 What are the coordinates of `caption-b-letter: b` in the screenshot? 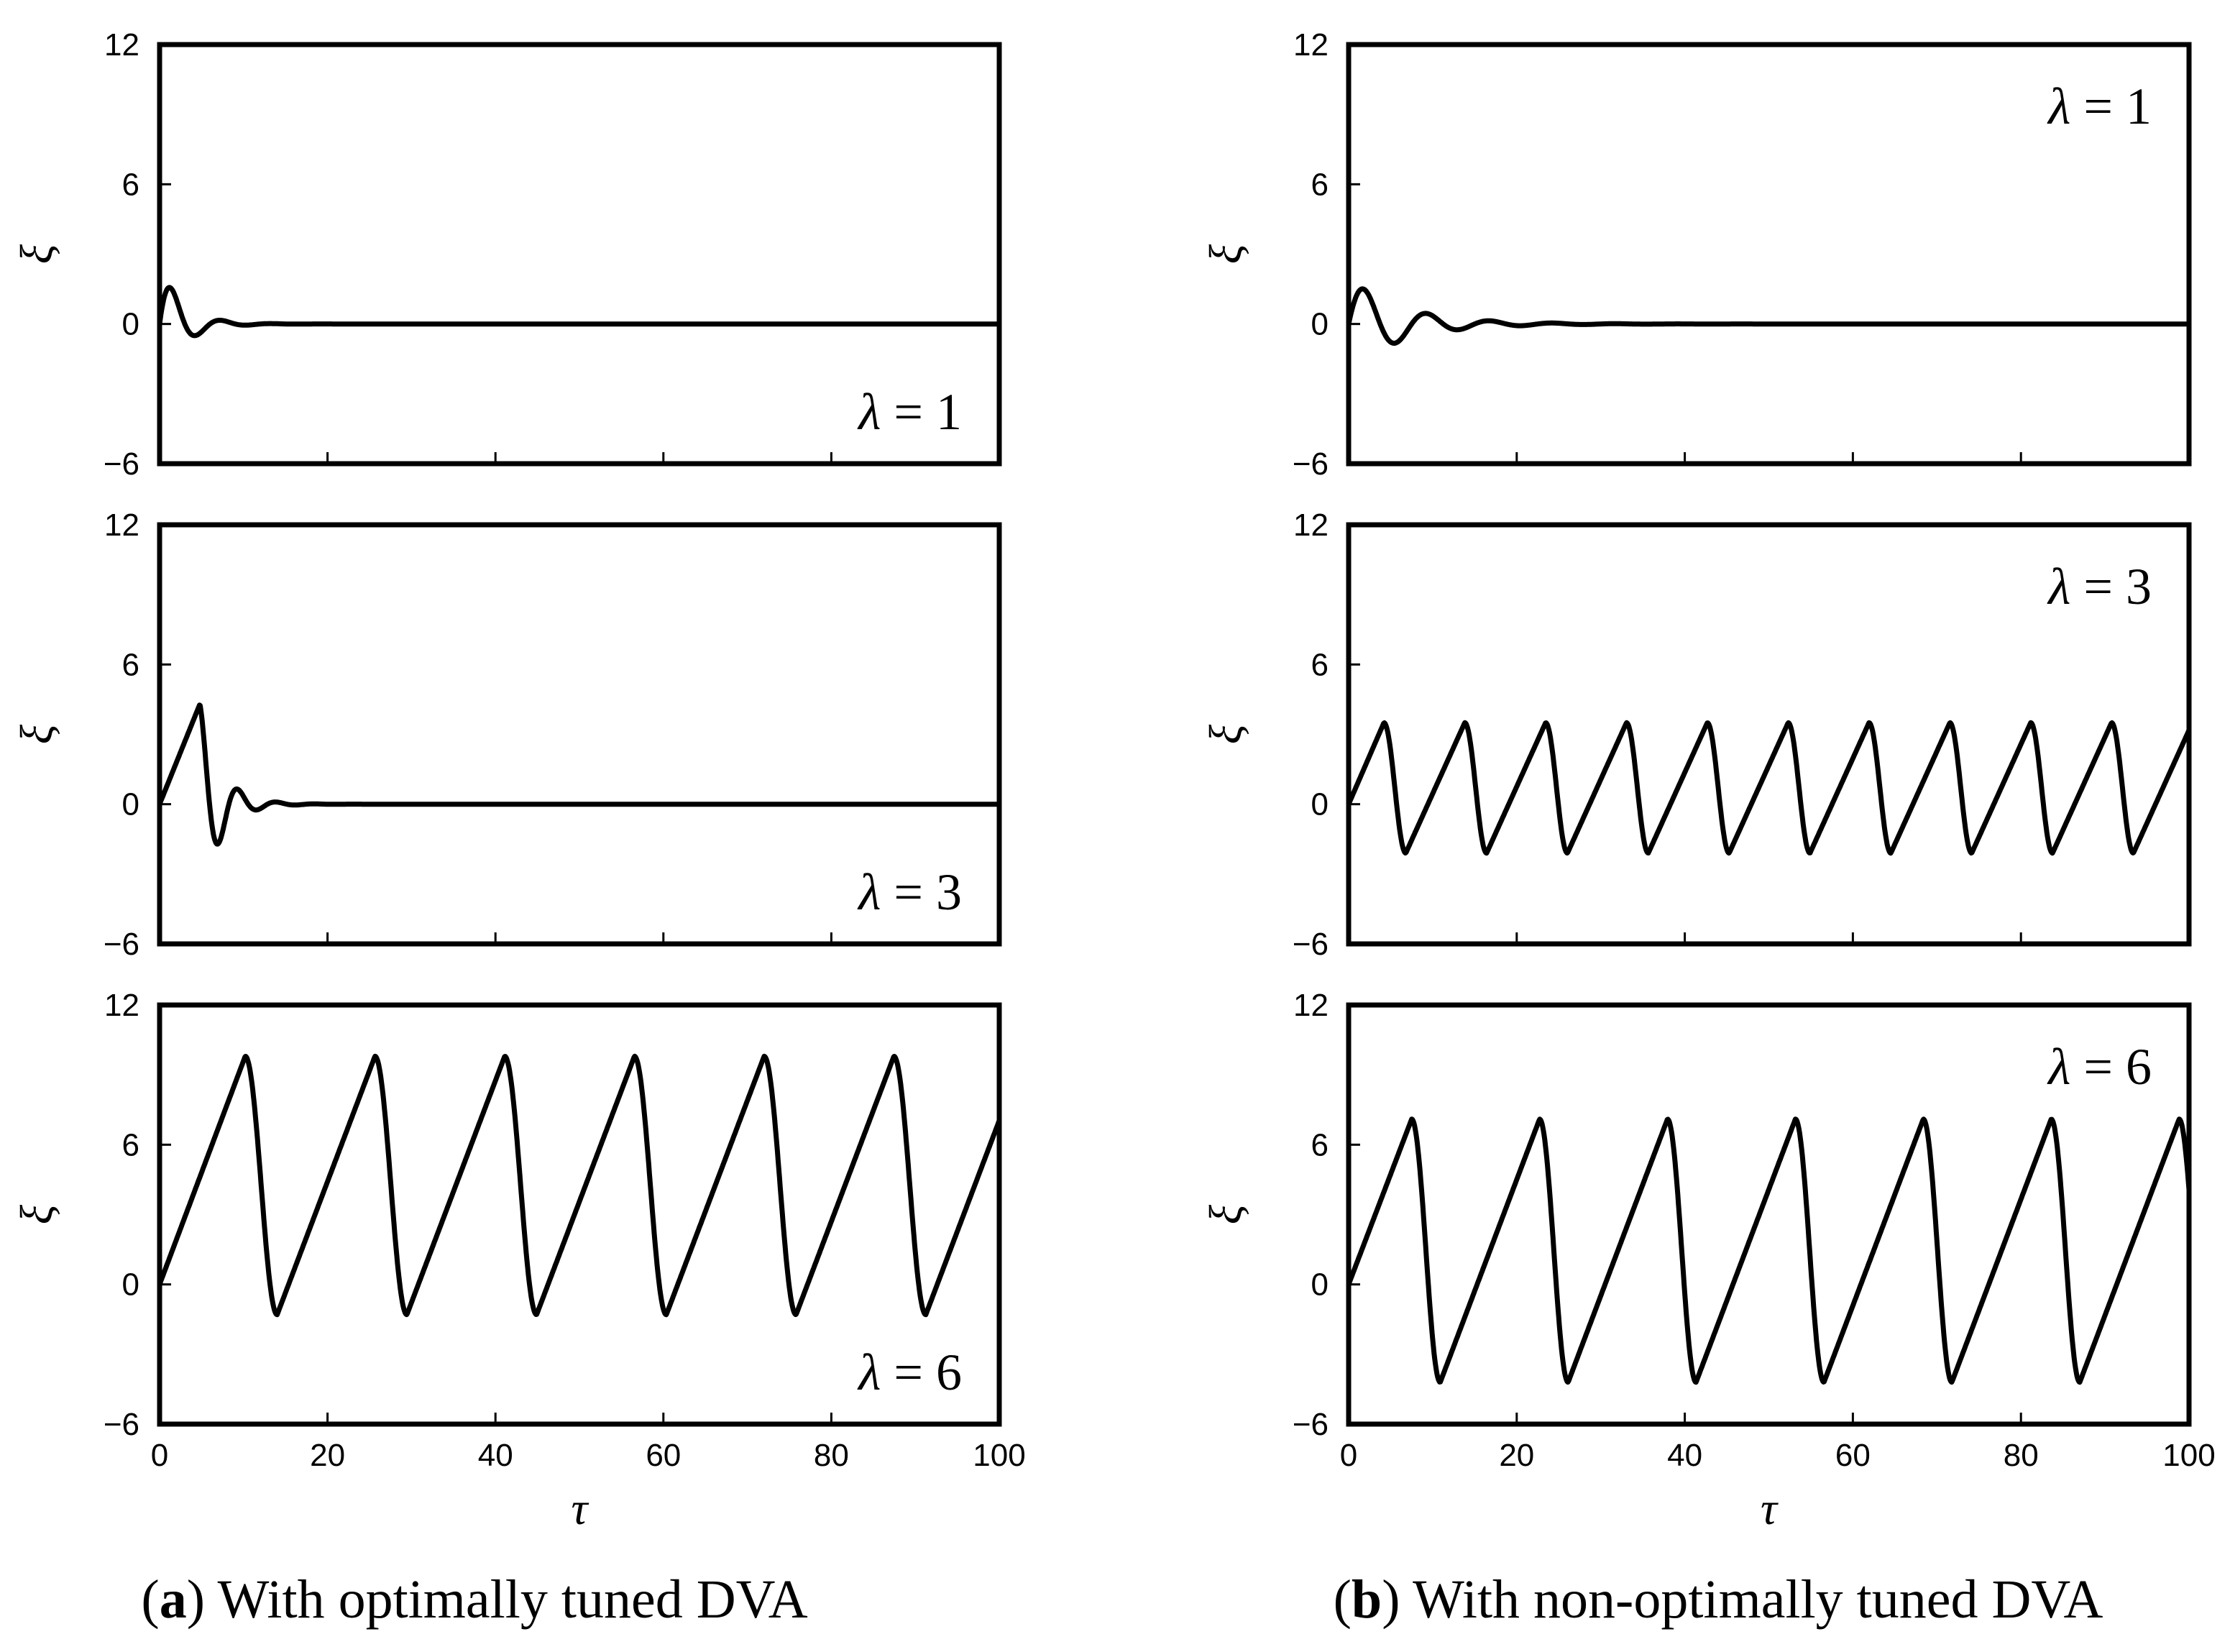 It's located at (1367, 1599).